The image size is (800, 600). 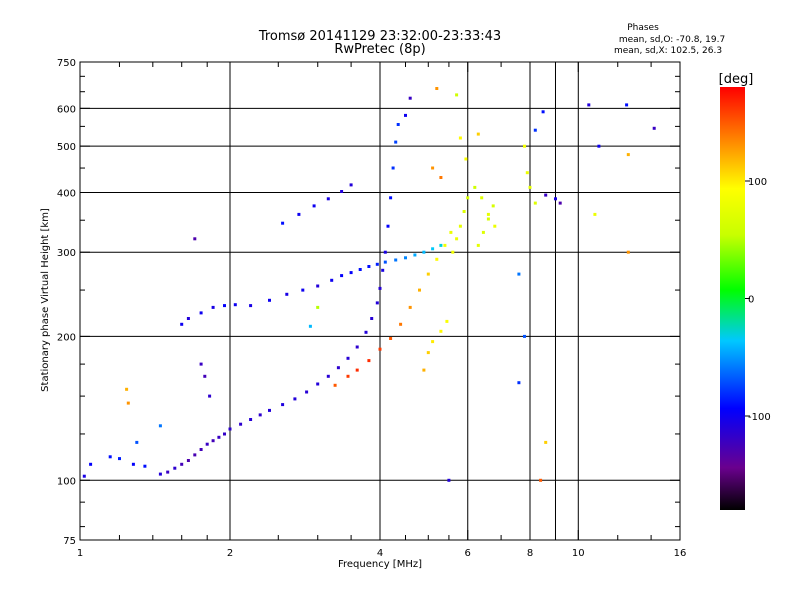 What do you see at coordinates (578, 553) in the screenshot?
I see `x-tick-label-5: 10` at bounding box center [578, 553].